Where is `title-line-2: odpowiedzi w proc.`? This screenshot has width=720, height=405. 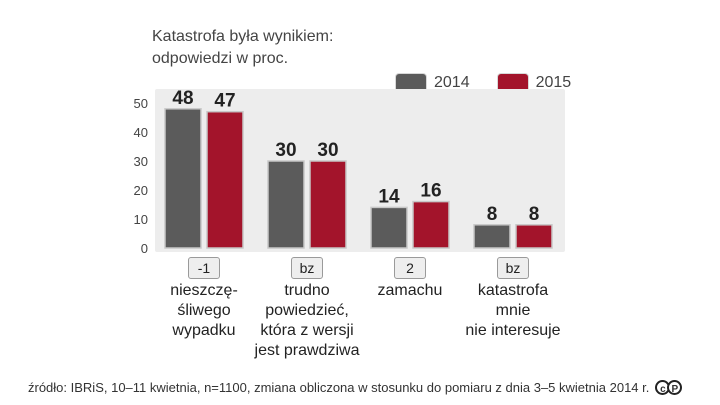 title-line-2: odpowiedzi w proc. is located at coordinates (220, 58).